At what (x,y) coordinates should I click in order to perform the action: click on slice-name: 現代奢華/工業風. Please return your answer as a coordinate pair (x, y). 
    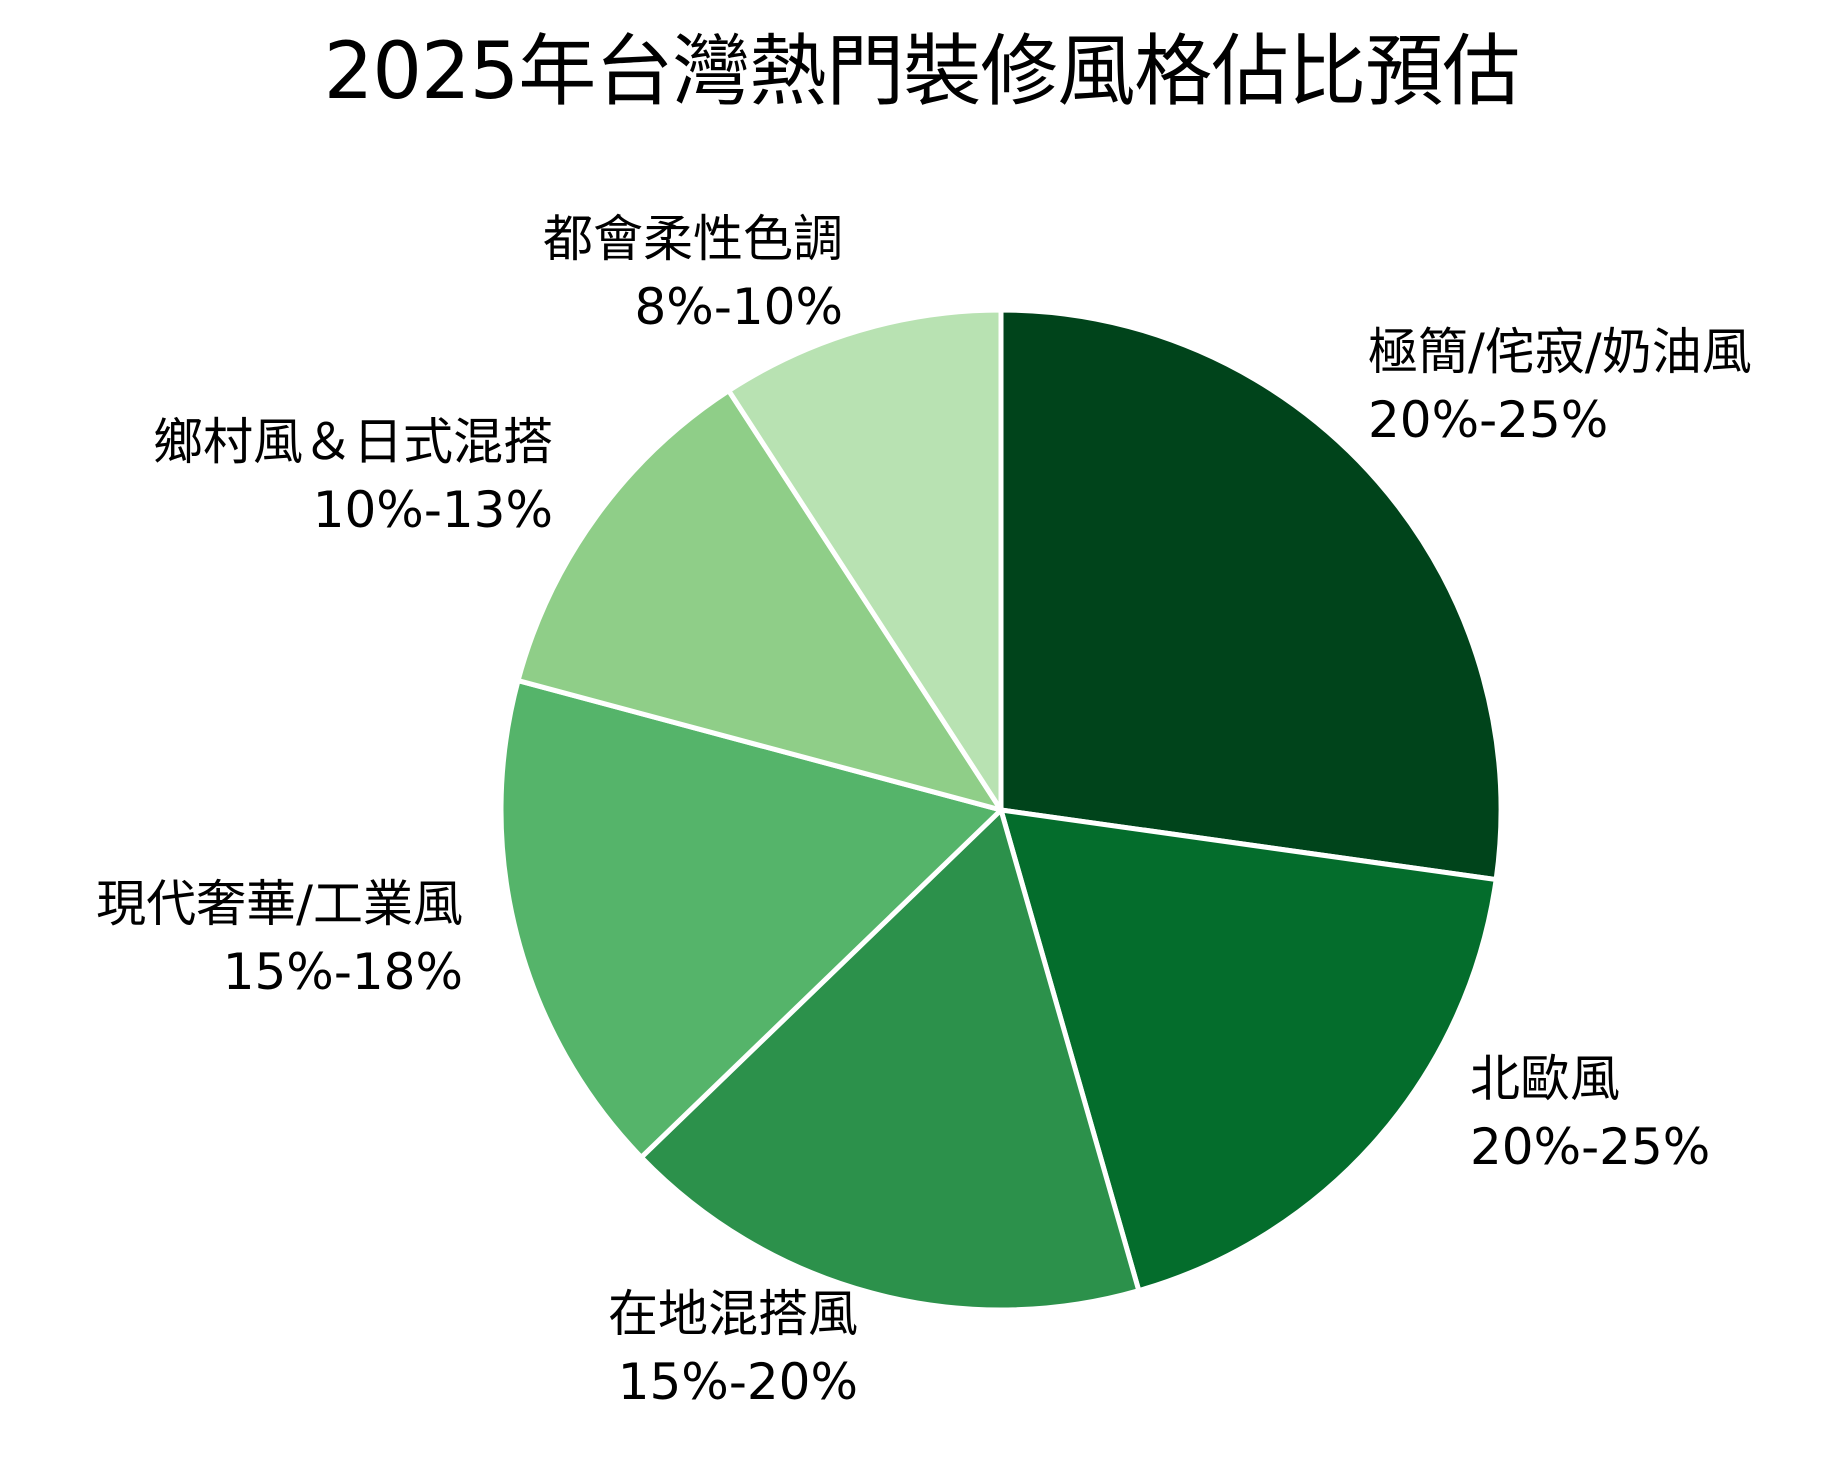
    Looking at the image, I should click on (279, 904).